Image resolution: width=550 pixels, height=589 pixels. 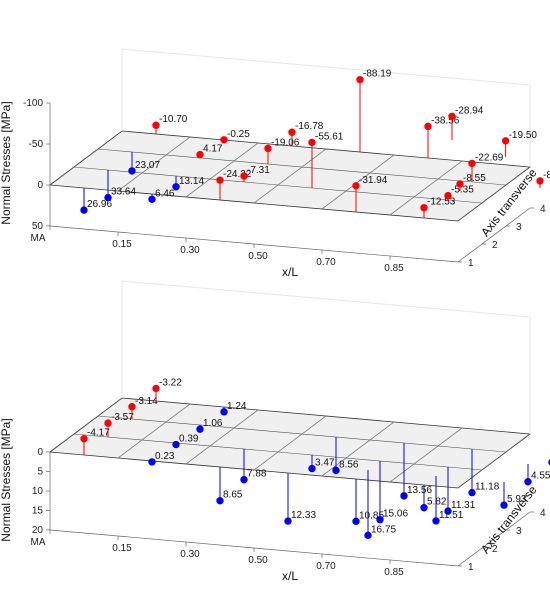 I want to click on data-label: 1.06, so click(x=213, y=423).